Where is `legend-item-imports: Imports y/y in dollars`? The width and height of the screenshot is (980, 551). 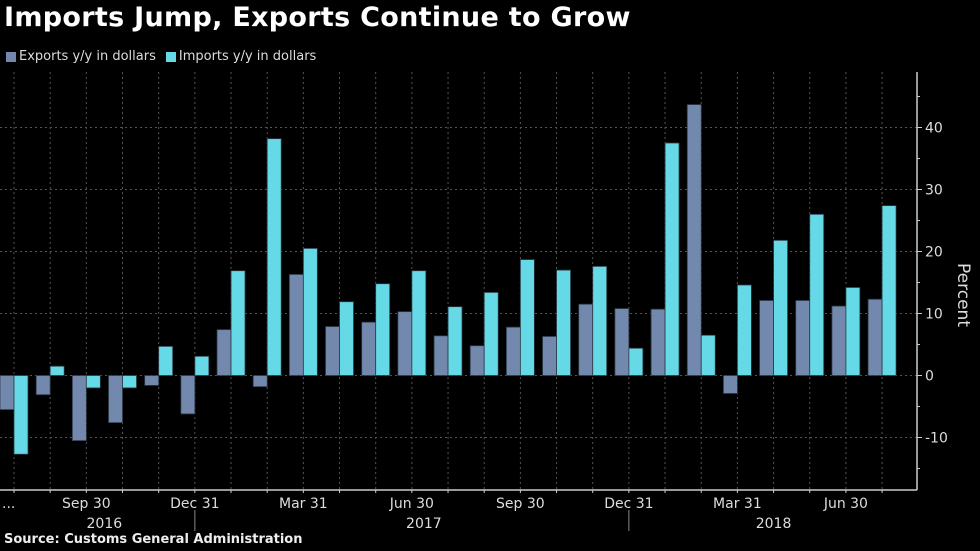
legend-item-imports: Imports y/y in dollars is located at coordinates (241, 56).